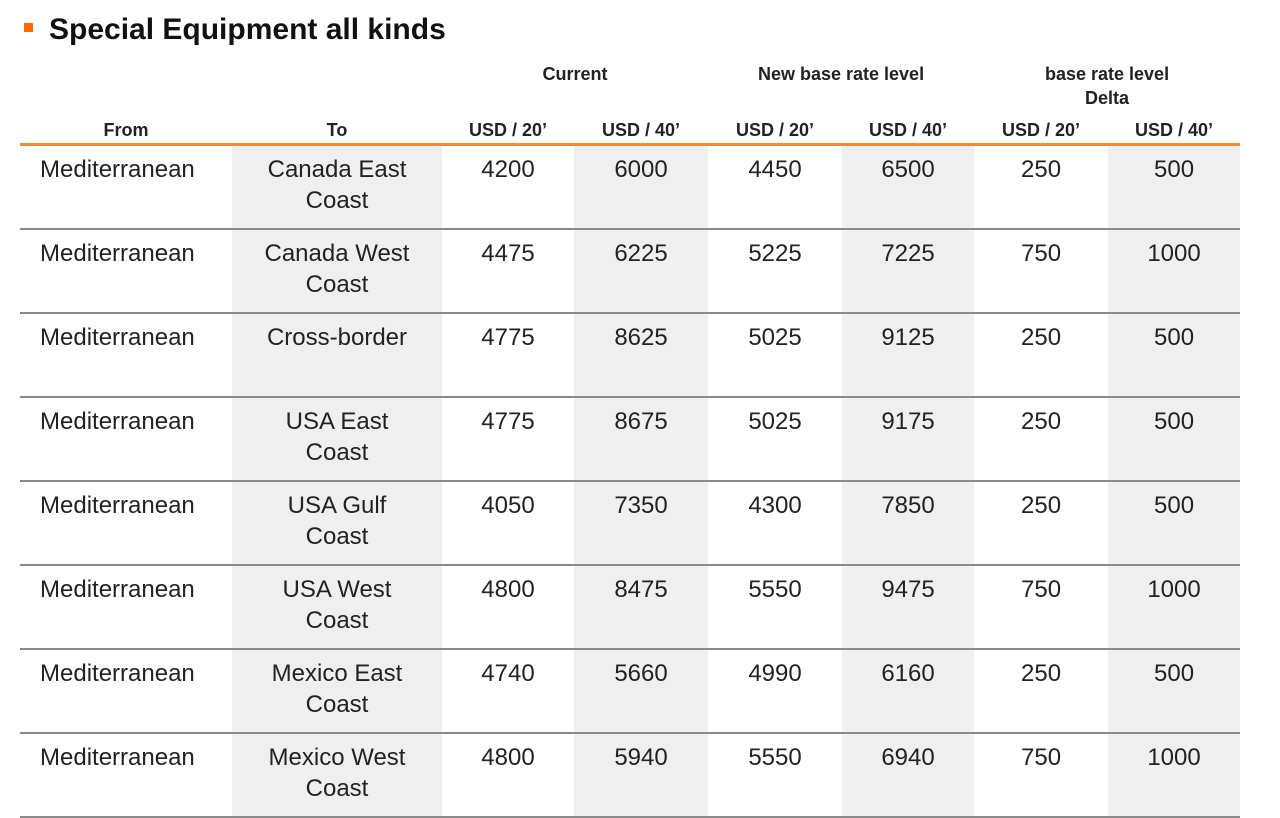 The image size is (1280, 818). Describe the element at coordinates (908, 607) in the screenshot. I see `cell-new-40: 9475` at that location.